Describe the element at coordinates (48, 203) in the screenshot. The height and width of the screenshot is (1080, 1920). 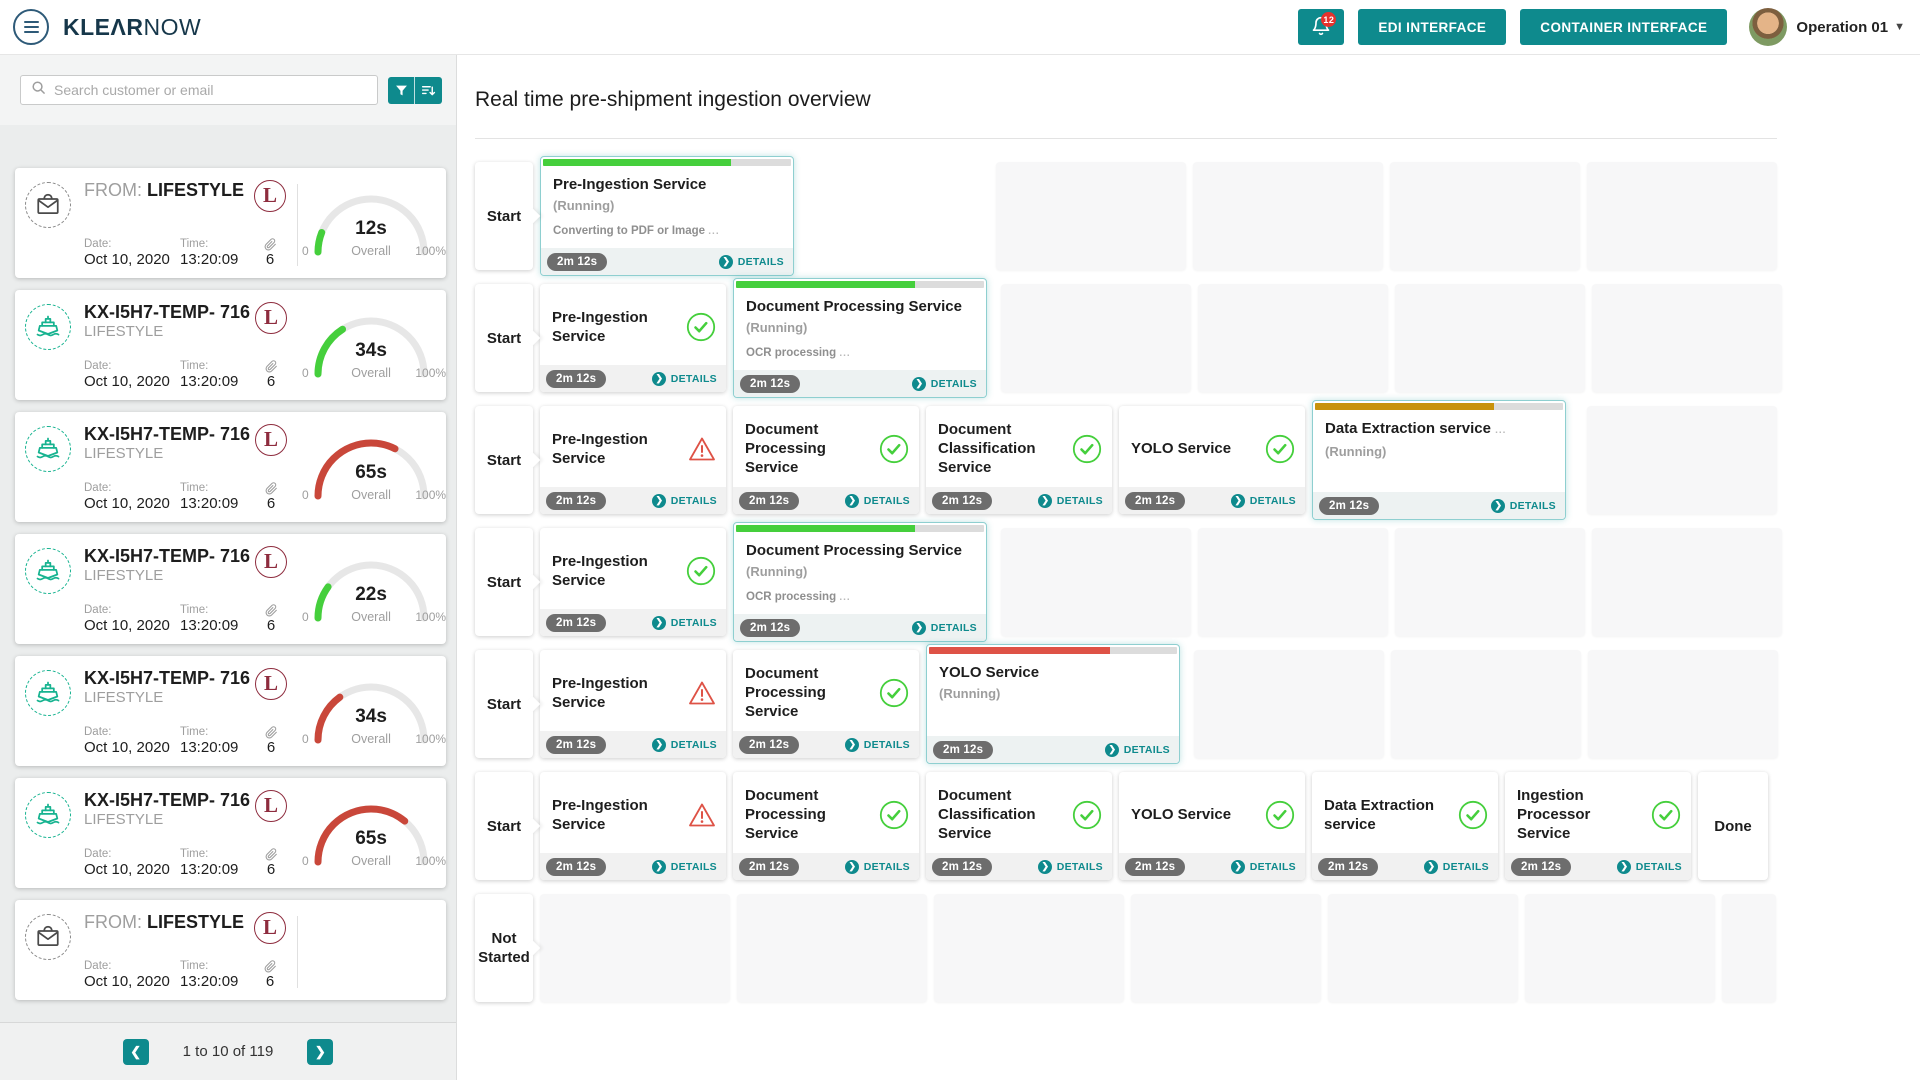
I see `envelope-icon` at that location.